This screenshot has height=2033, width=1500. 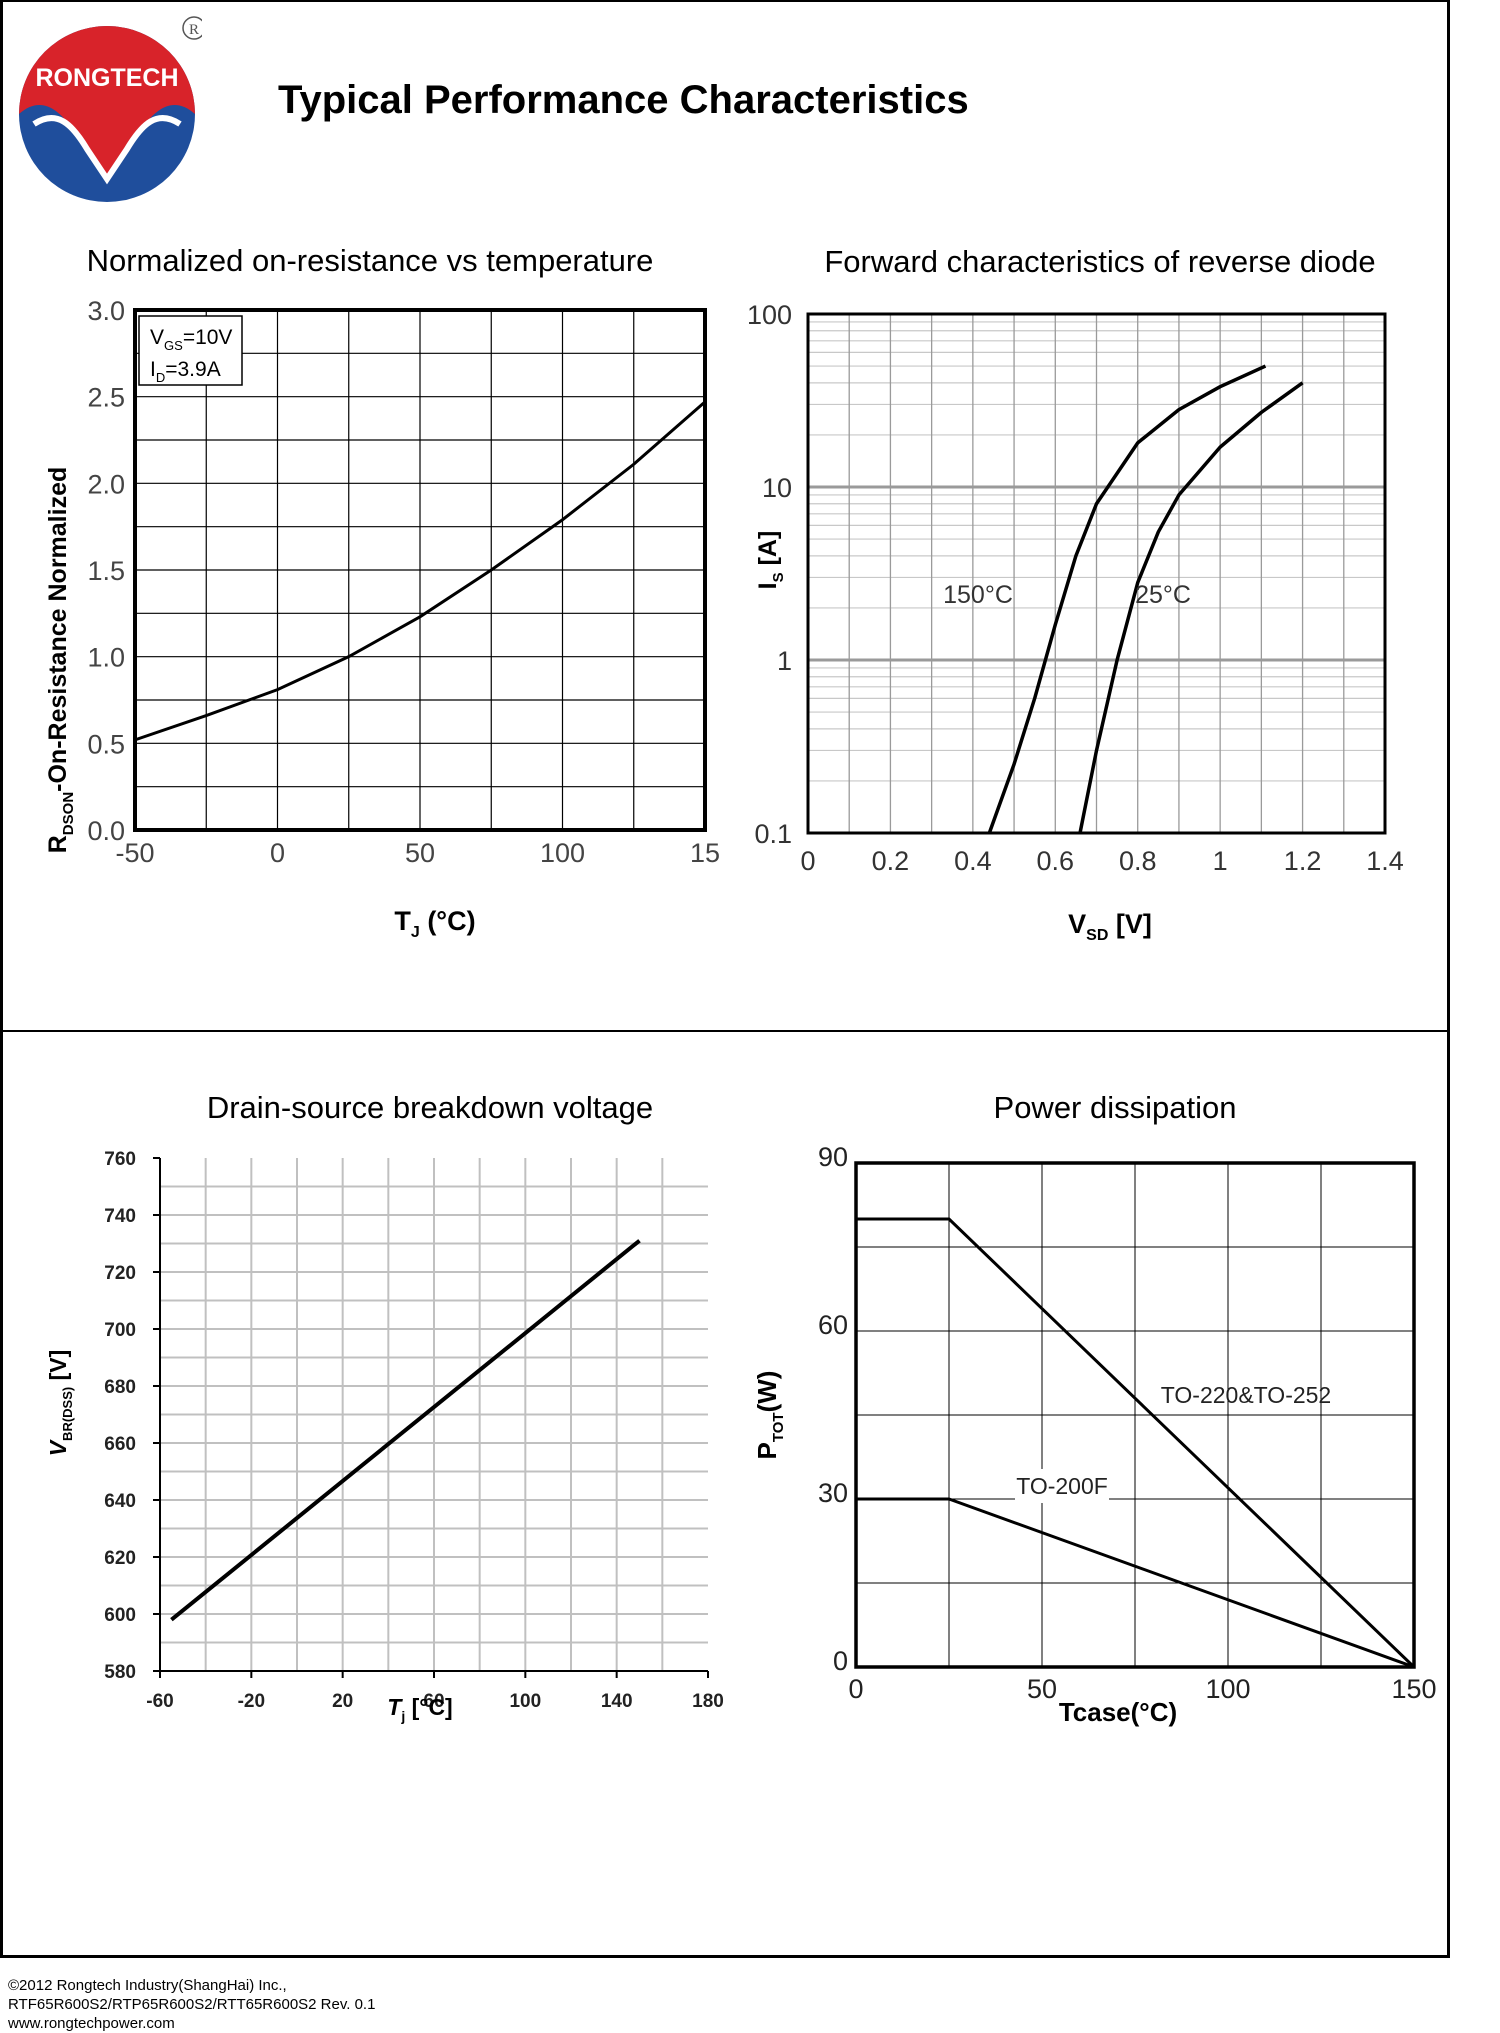 What do you see at coordinates (1227, 1689) in the screenshot?
I see `ptot-x-tick: 100` at bounding box center [1227, 1689].